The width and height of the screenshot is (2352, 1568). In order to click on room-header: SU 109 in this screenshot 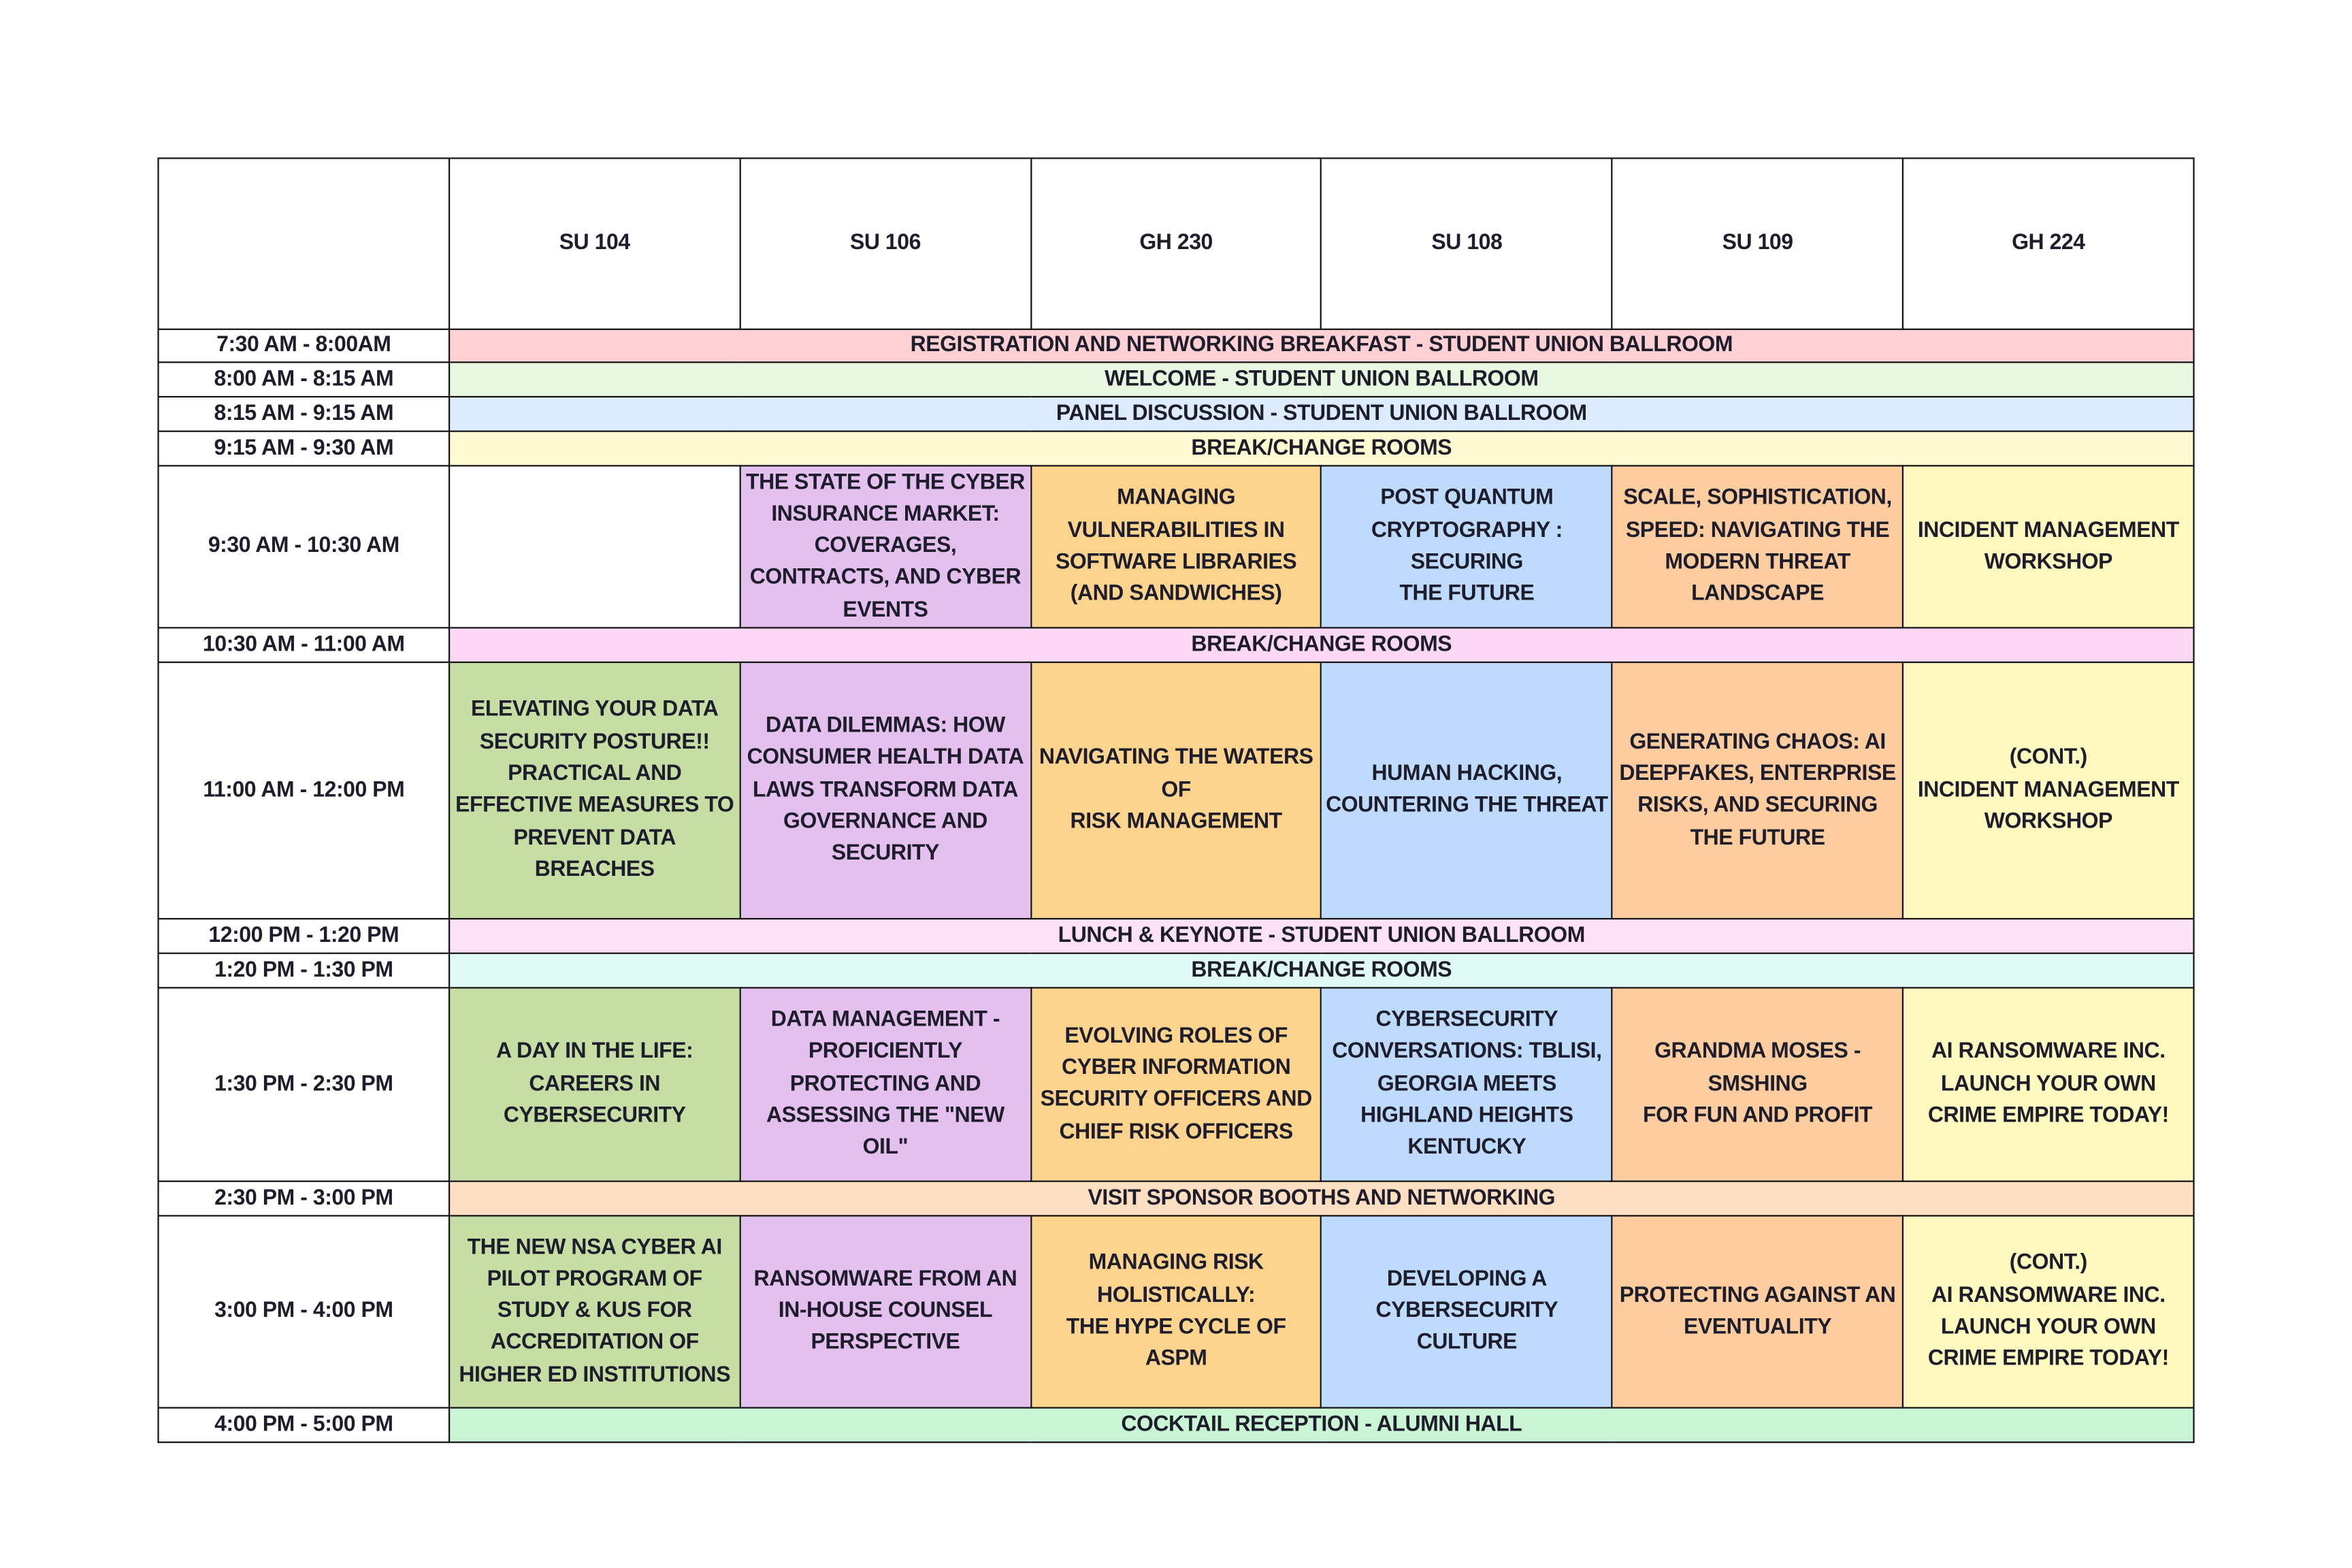, I will do `click(1758, 244)`.